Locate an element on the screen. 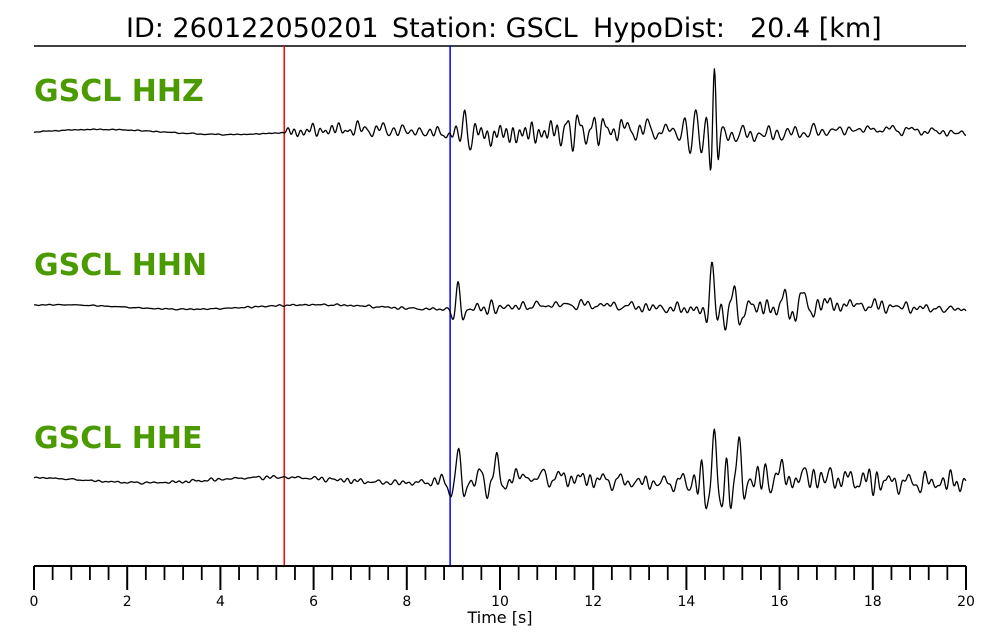 The image size is (1000, 640). station-title: Station: GSCL is located at coordinates (485, 28).